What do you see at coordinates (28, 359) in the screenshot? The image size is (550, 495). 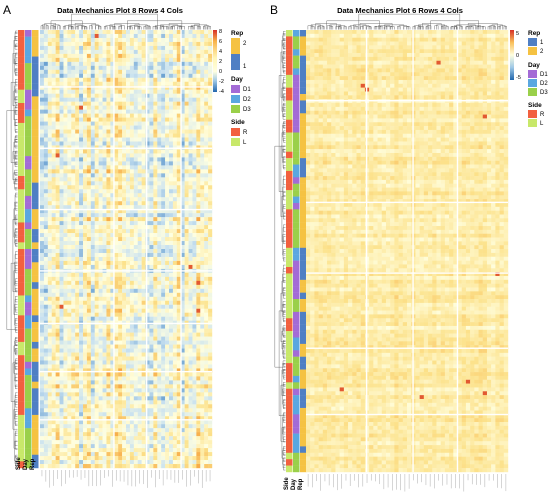 I see `annotation-cell` at bounding box center [28, 359].